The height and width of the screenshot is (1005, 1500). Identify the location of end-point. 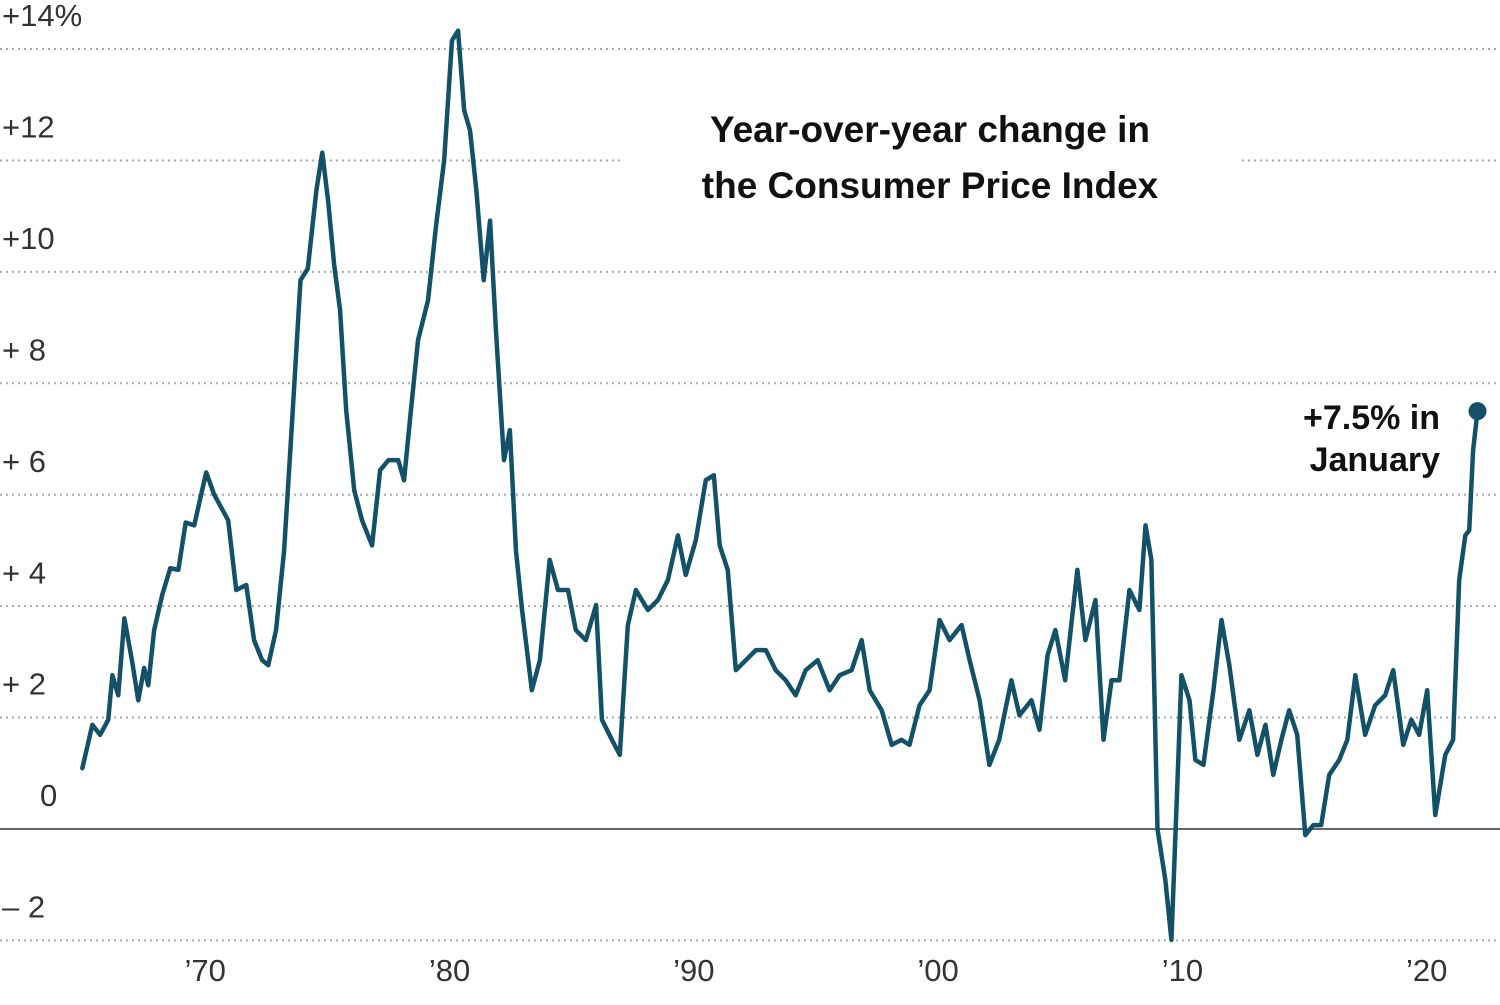
(1477, 411).